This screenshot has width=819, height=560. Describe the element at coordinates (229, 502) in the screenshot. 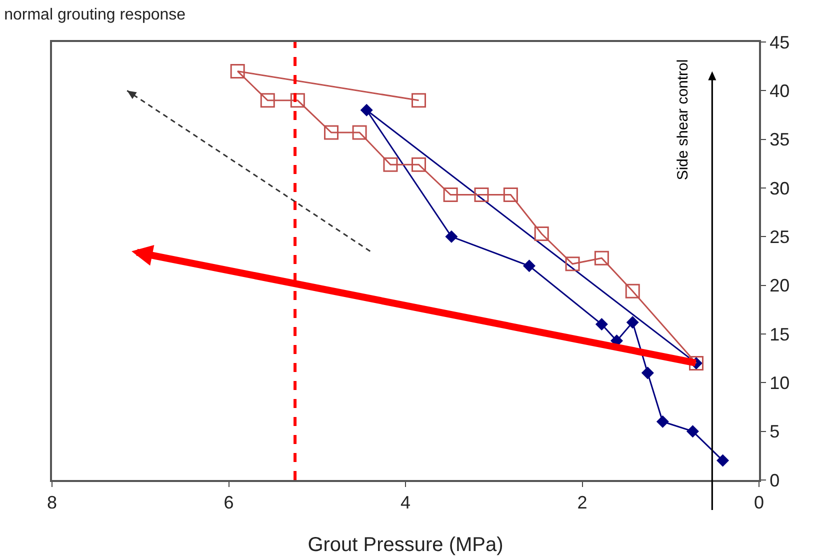

I see `x-tick-label: 6` at that location.